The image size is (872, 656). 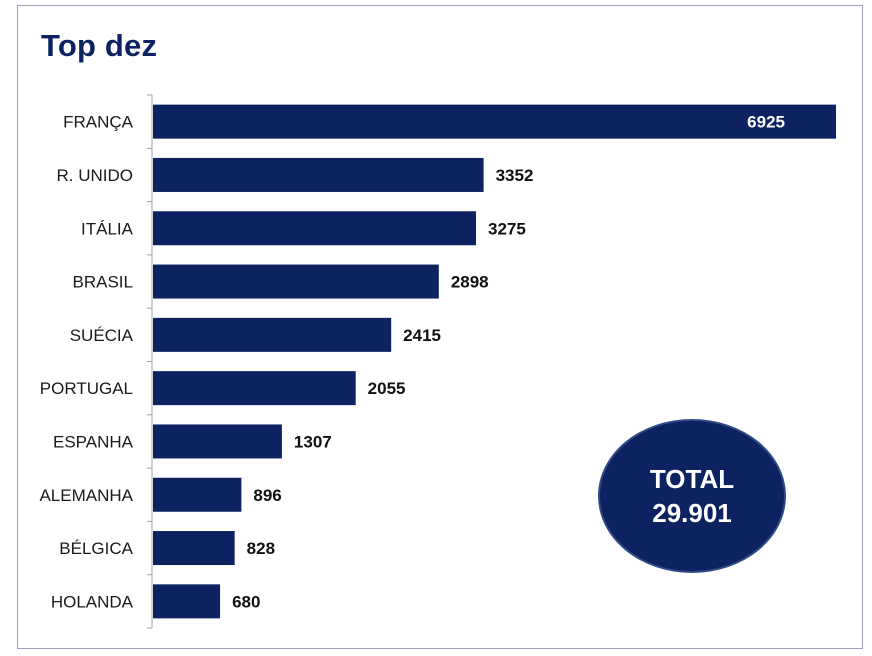 I want to click on category-label: PORTUGAL, so click(x=86, y=388).